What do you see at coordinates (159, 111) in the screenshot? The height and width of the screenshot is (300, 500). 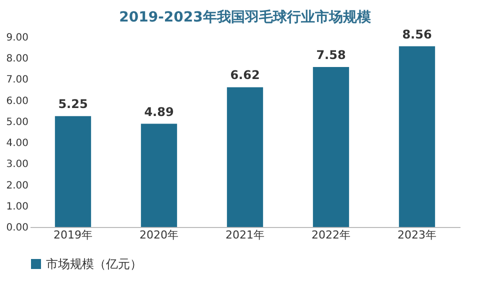 I see `data-label: 4.89` at bounding box center [159, 111].